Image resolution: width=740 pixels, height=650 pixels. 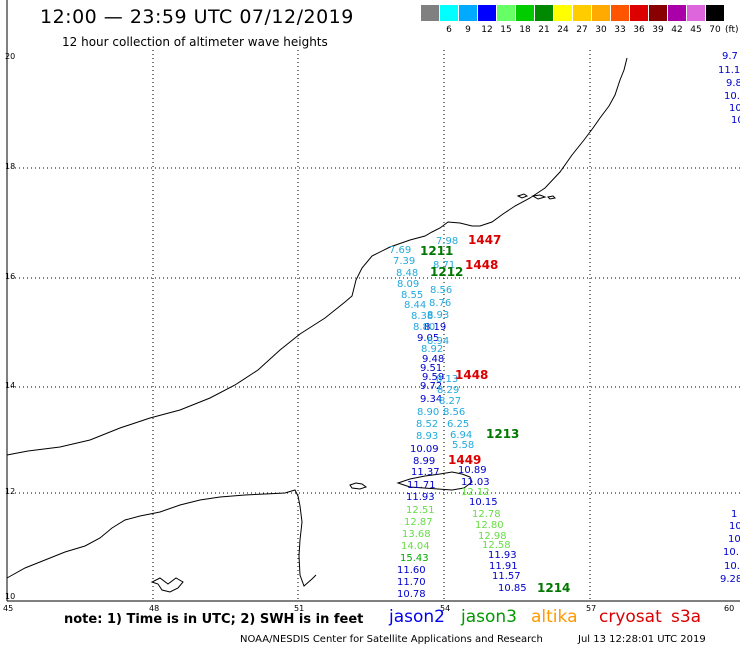 What do you see at coordinates (512, 588) in the screenshot?
I see `swh-observation: 10.85` at bounding box center [512, 588].